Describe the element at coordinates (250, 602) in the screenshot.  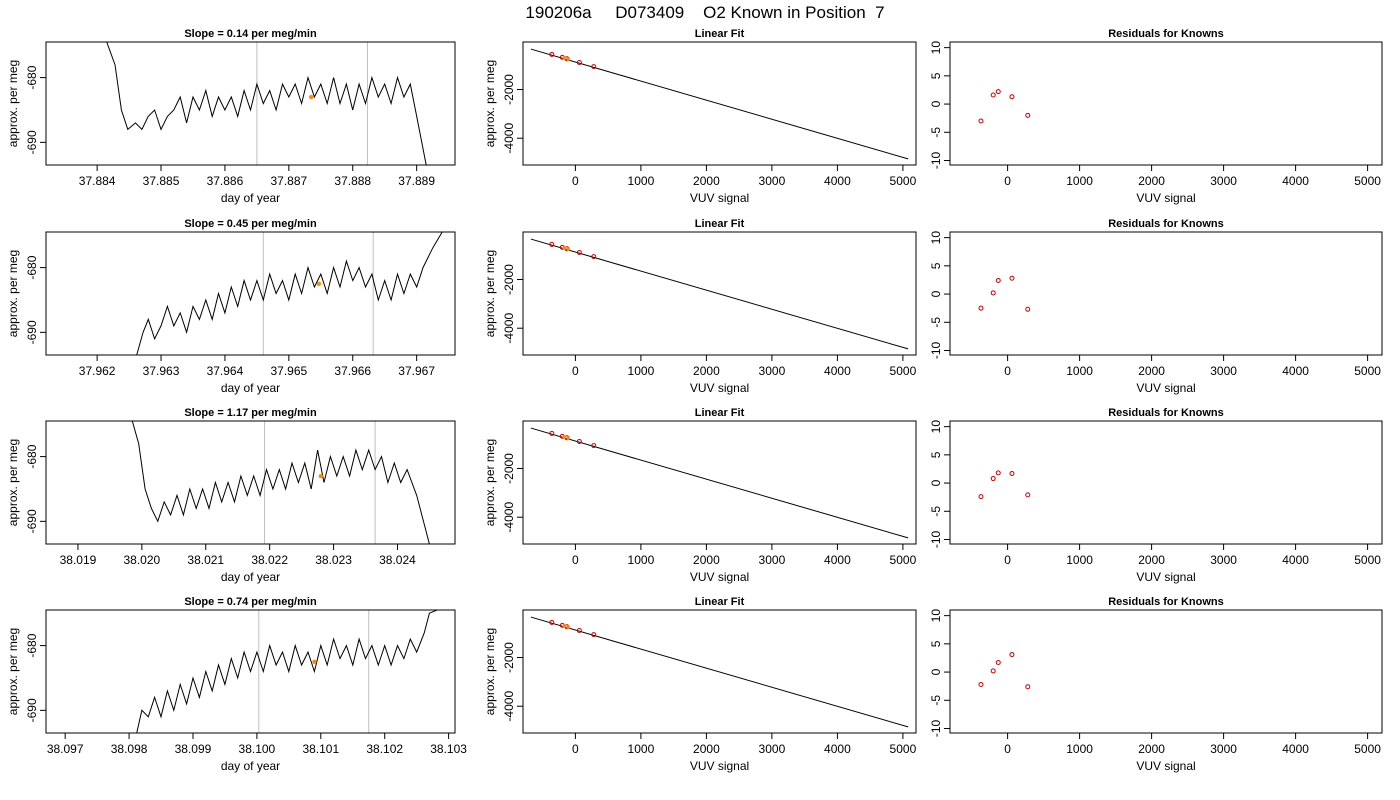
I see `panel-title: Slope = 0.74 per meg/min` at that location.